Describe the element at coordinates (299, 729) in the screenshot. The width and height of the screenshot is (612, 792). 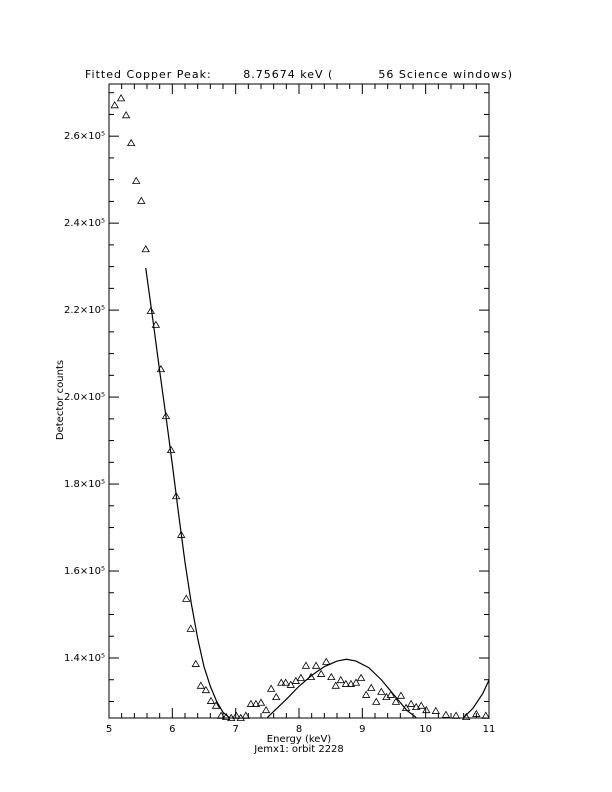
I see `x-tick-label: 8` at that location.